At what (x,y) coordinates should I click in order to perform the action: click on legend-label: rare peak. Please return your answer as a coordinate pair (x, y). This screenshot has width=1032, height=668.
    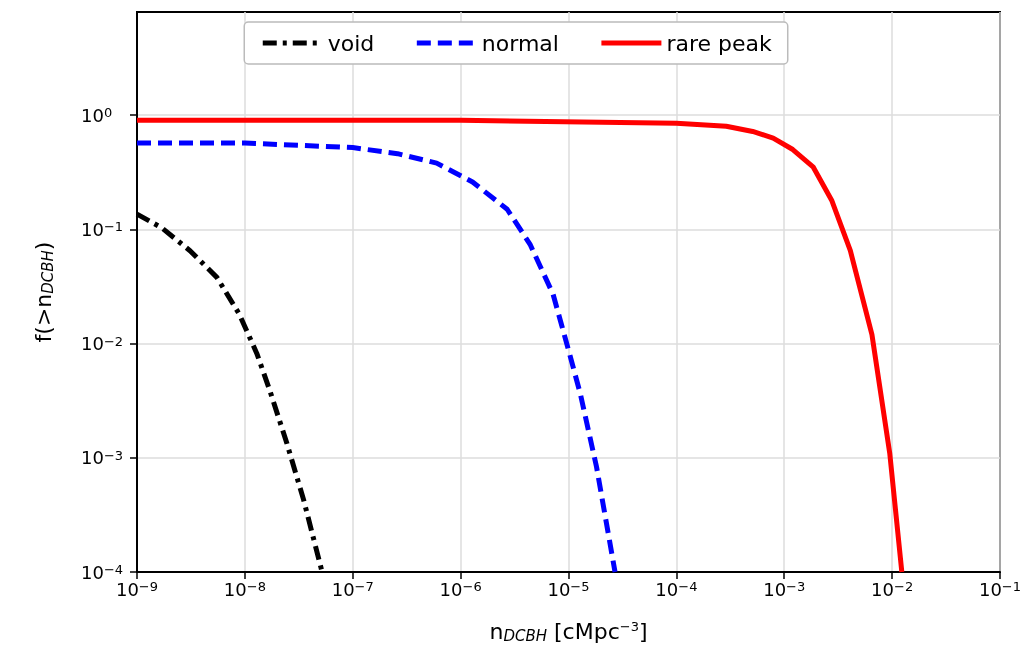
    Looking at the image, I should click on (719, 43).